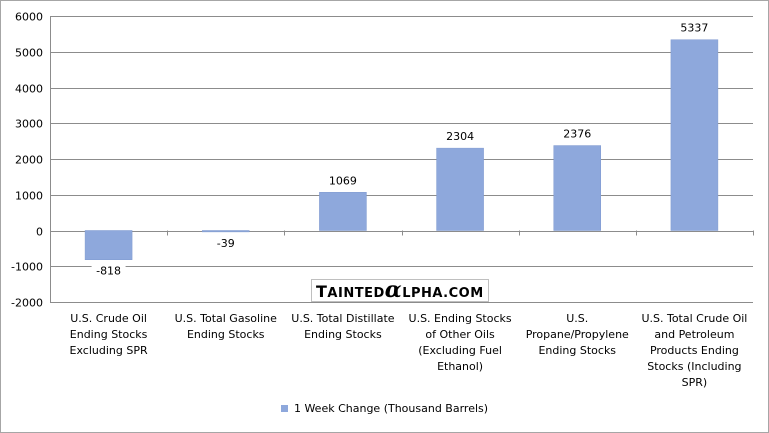 This screenshot has height=433, width=769. Describe the element at coordinates (225, 326) in the screenshot. I see `x-category-label: U.S. Total Gasoline Ending Stocks` at that location.